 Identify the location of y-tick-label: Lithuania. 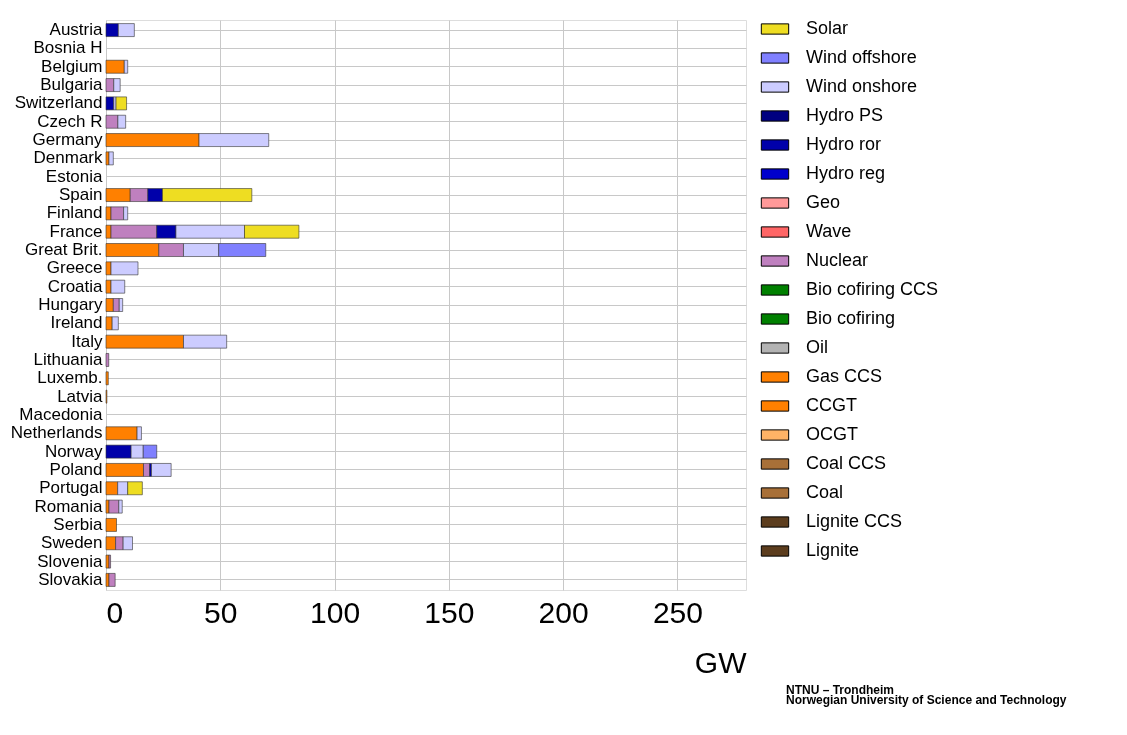
(68, 359).